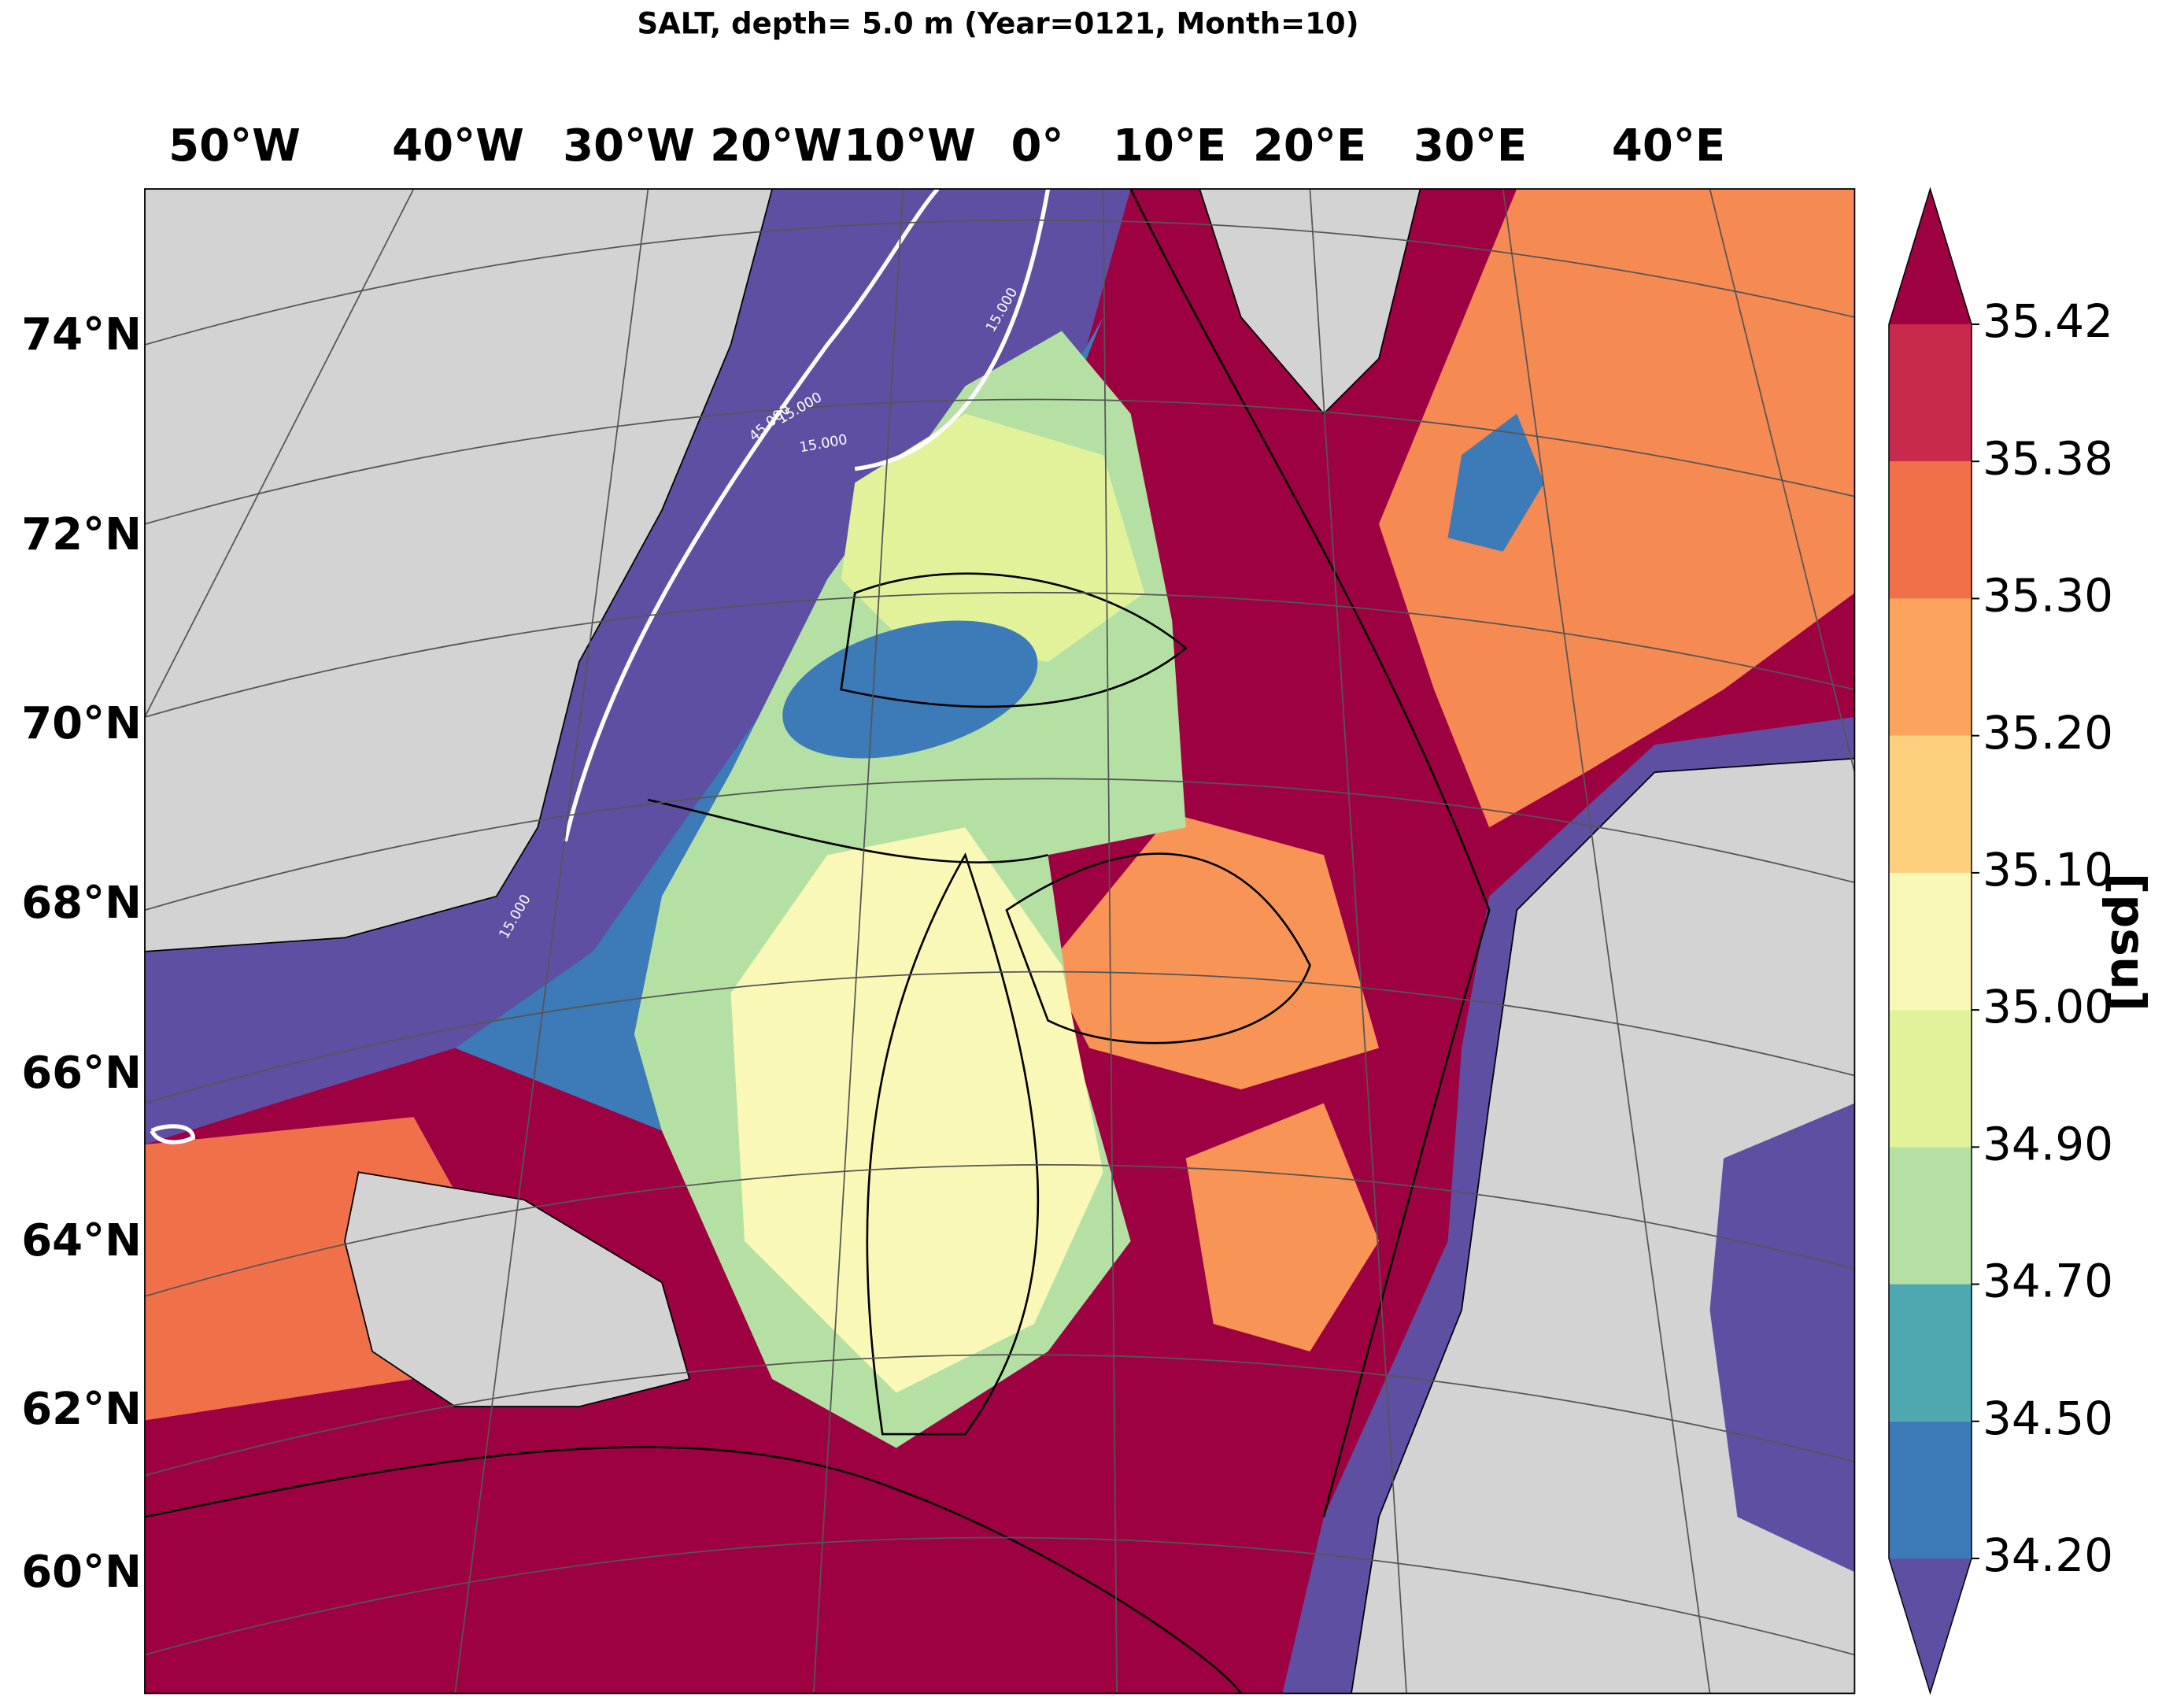 This screenshot has height=1708, width=2162. Describe the element at coordinates (910, 146) in the screenshot. I see `longitude-label: 10°W` at that location.